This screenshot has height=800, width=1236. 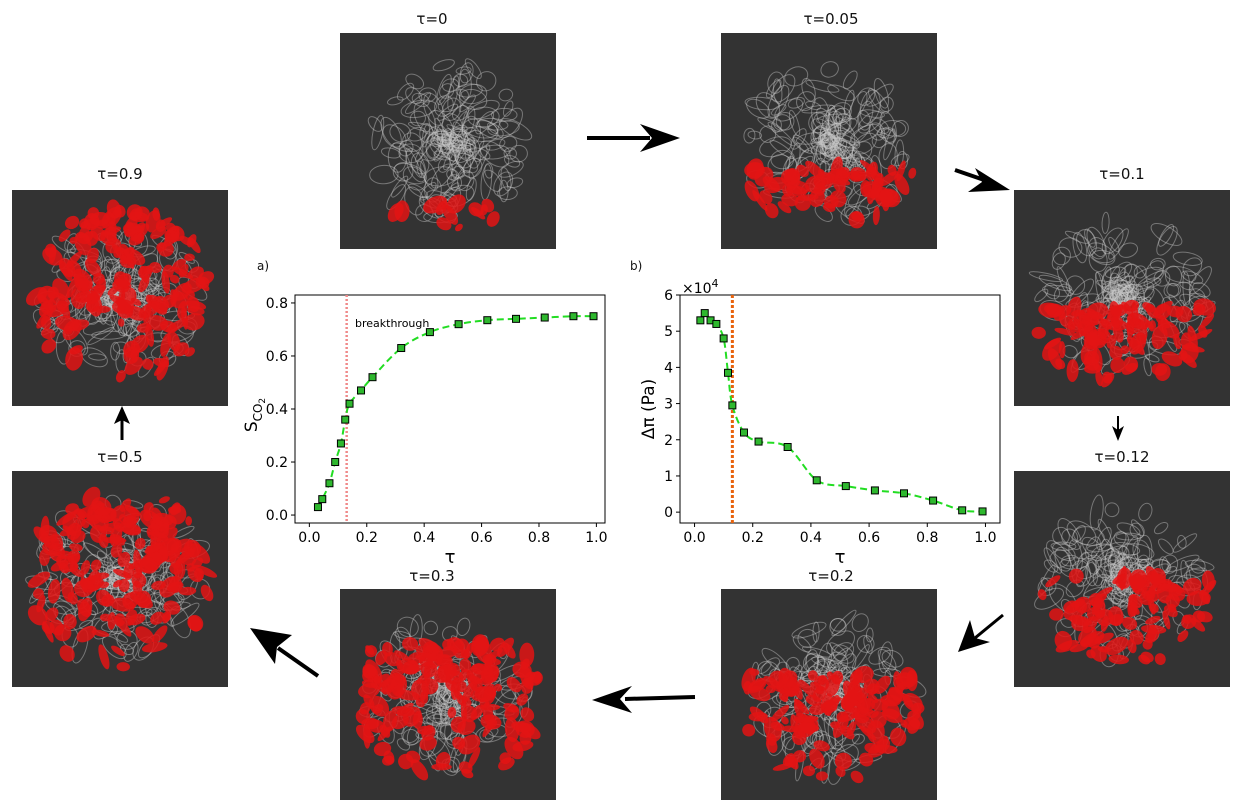 I want to click on snapshot-label-t0: τ=0, so click(x=432, y=19).